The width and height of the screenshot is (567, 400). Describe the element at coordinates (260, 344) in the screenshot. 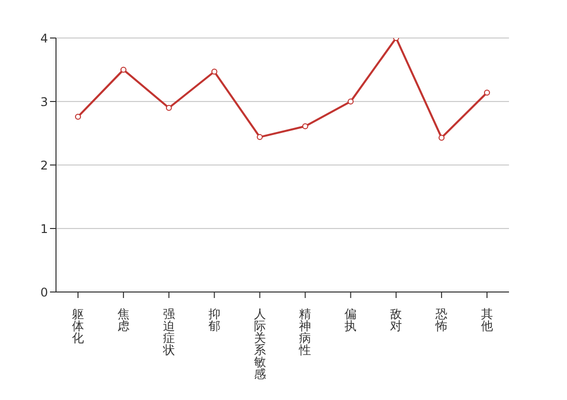

I see `x-tick-label: 人际关系敏感` at that location.